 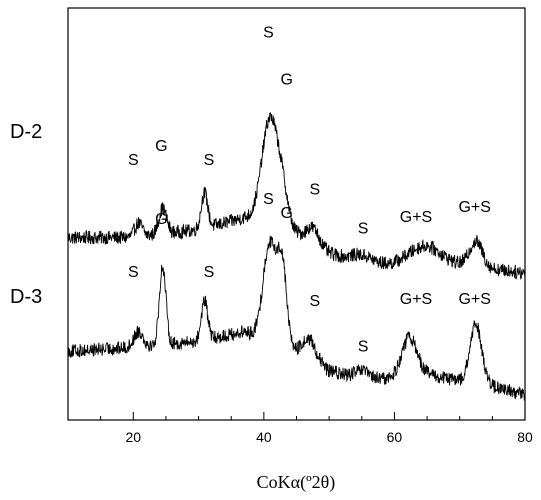 I want to click on peak-label-d-3-7: G+S, so click(x=416, y=299).